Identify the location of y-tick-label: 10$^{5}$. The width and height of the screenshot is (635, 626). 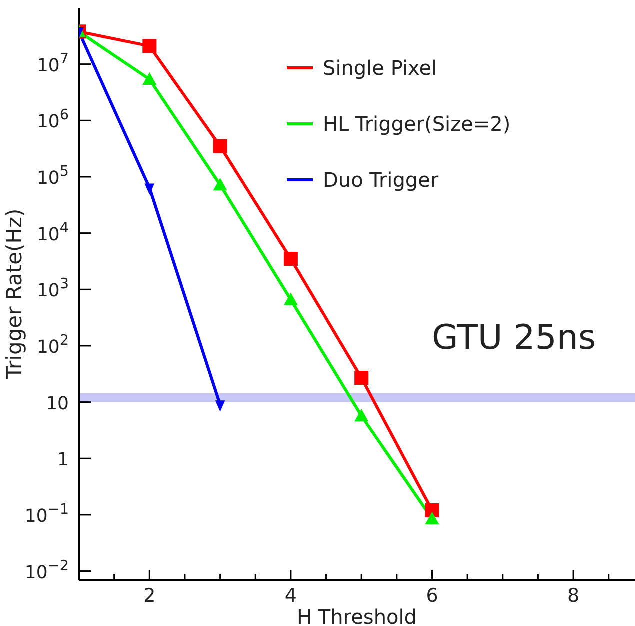
(52, 176).